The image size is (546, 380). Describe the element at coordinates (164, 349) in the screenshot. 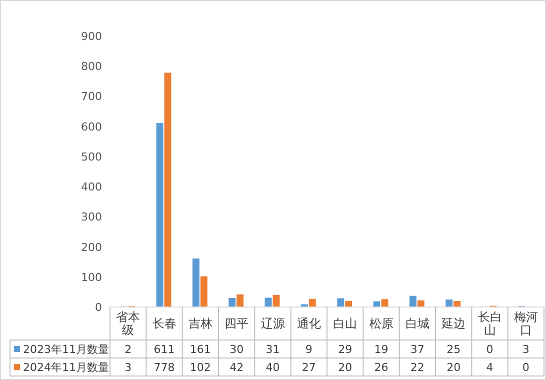

I see `data-label: 611` at that location.